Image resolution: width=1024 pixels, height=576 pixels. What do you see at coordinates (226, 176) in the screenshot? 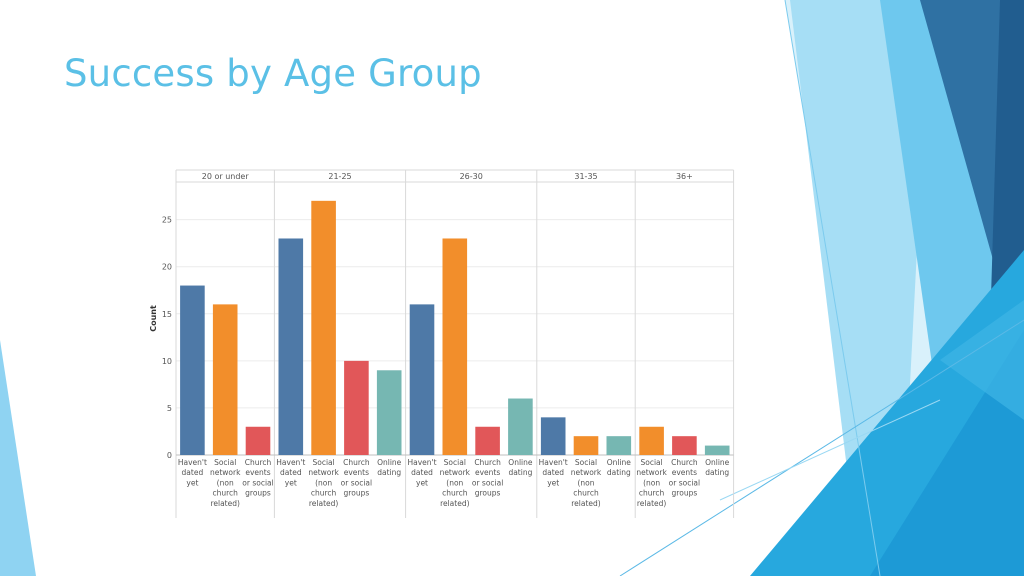
I see `panel-header-label: 20 or under` at bounding box center [226, 176].